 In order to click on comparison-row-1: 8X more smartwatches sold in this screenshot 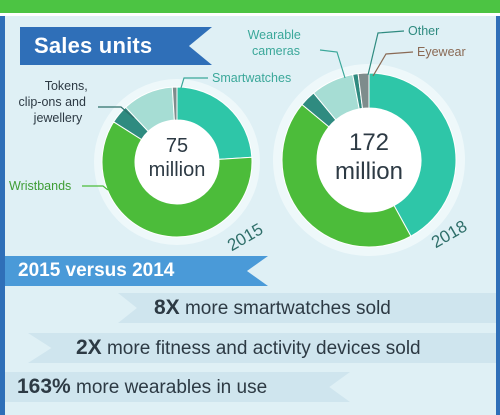, I will do `click(307, 308)`.